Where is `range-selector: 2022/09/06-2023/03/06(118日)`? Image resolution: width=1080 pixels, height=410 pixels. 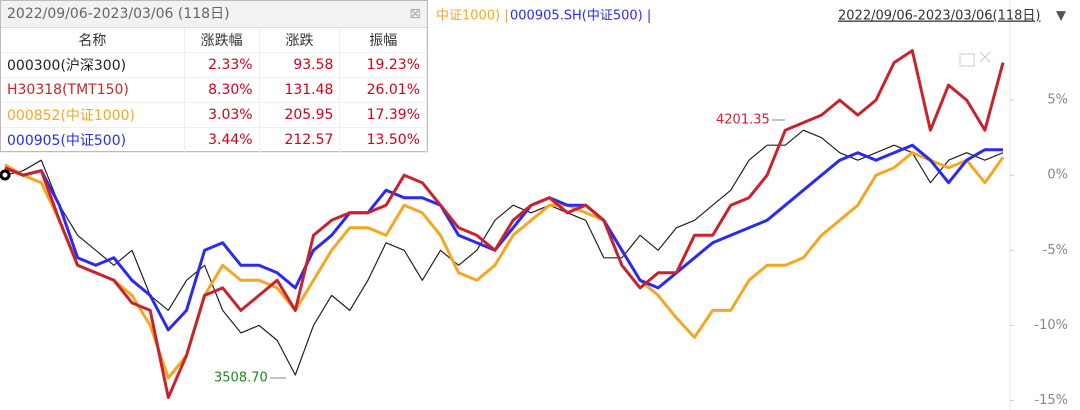
range-selector: 2022/09/06-2023/03/06(118日) is located at coordinates (939, 16).